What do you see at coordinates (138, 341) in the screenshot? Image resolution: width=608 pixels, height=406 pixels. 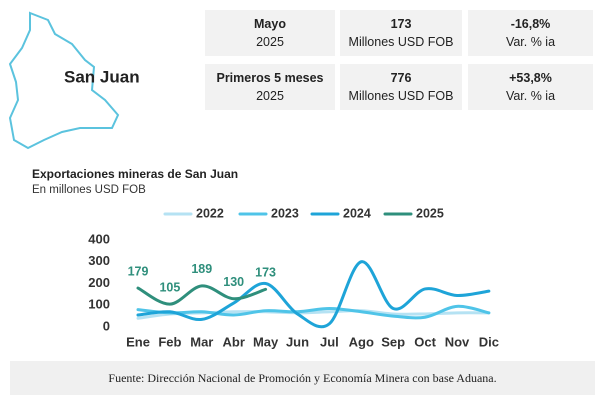 I see `x-tick-label: Ene` at bounding box center [138, 341].